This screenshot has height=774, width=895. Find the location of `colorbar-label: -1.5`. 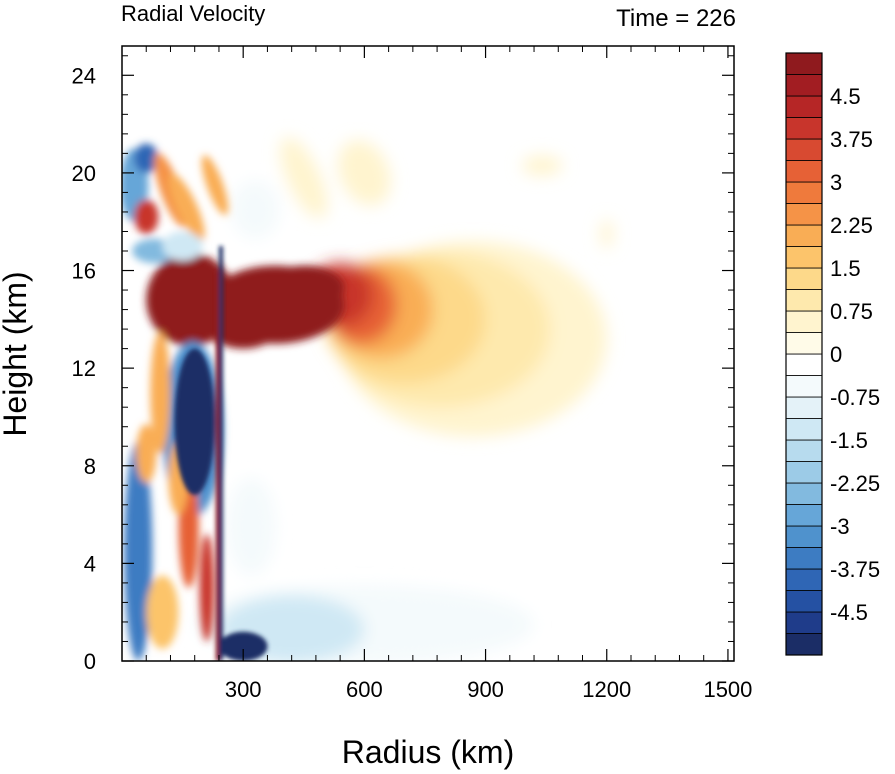

colorbar-label: -1.5 is located at coordinates (849, 440).